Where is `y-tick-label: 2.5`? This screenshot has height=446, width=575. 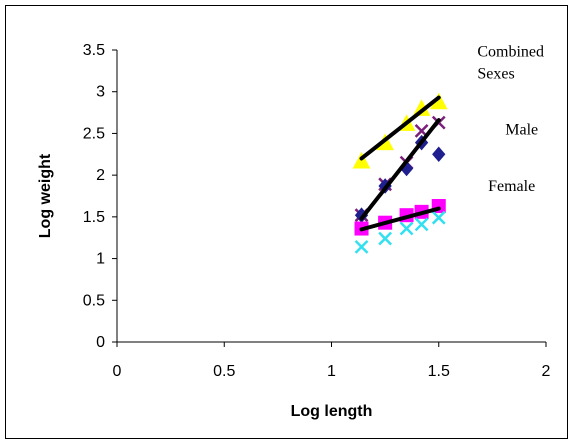 y-tick-label: 2.5 is located at coordinates (94, 133).